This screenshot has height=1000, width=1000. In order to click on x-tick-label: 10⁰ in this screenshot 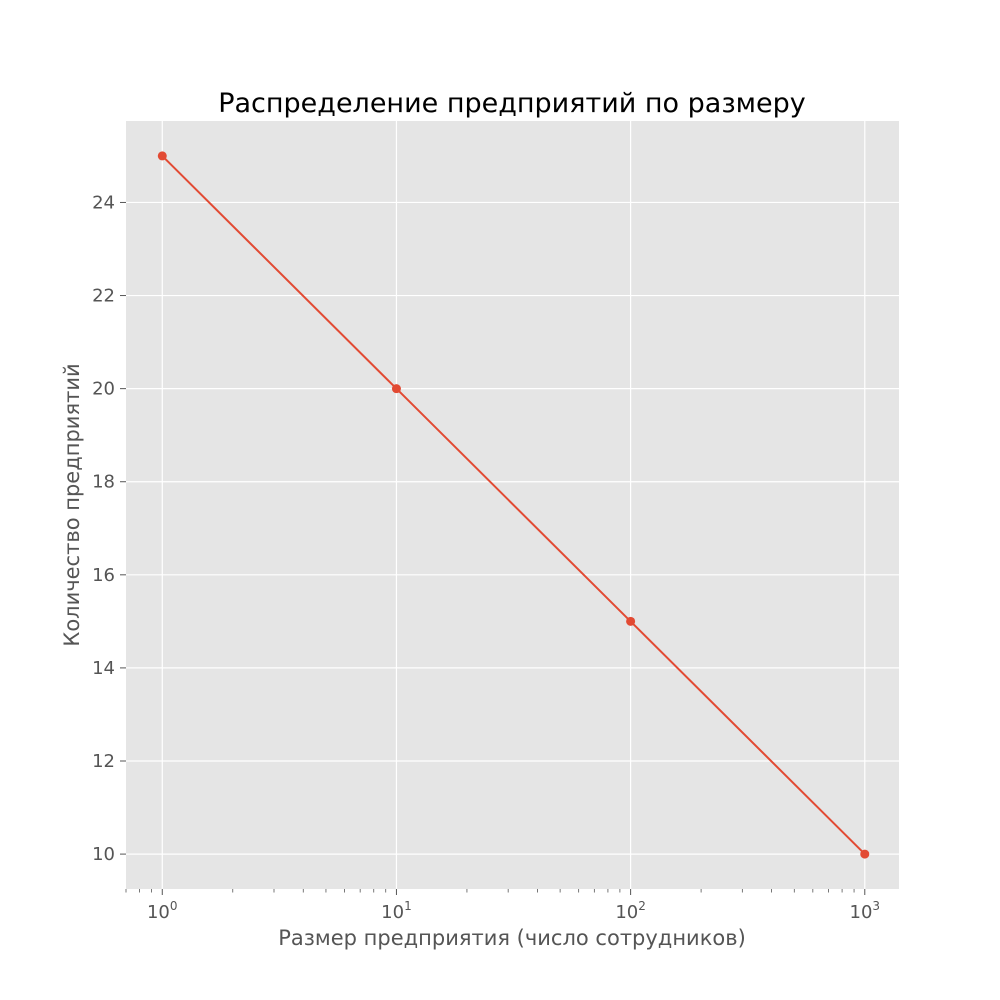, I will do `click(162, 911)`.